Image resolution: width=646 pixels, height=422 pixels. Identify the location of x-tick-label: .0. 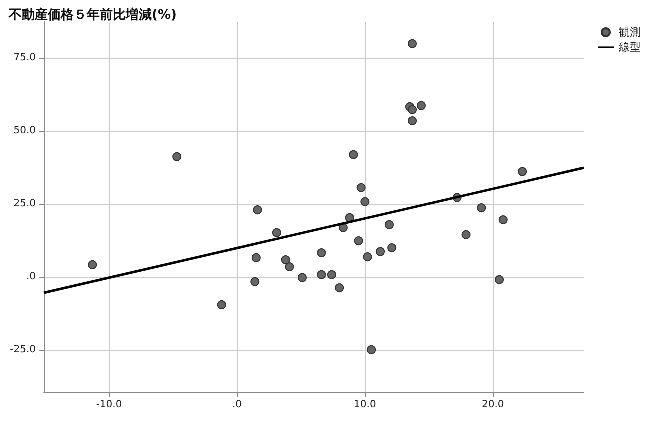
(237, 405).